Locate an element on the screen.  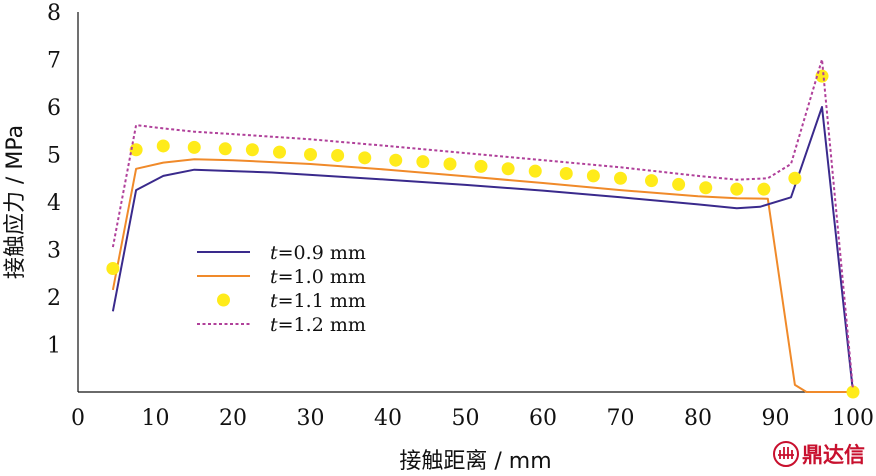
x-tick-label: 30 is located at coordinates (311, 418).